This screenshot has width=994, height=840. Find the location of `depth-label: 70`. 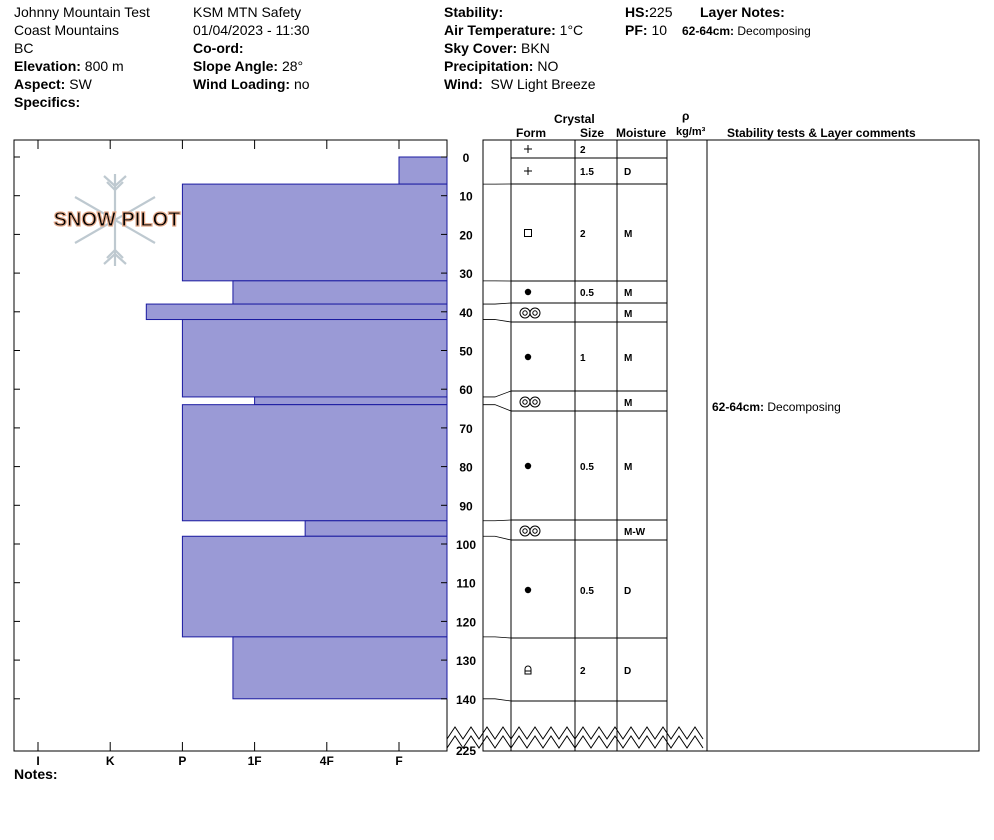

depth-label: 70 is located at coordinates (466, 429).